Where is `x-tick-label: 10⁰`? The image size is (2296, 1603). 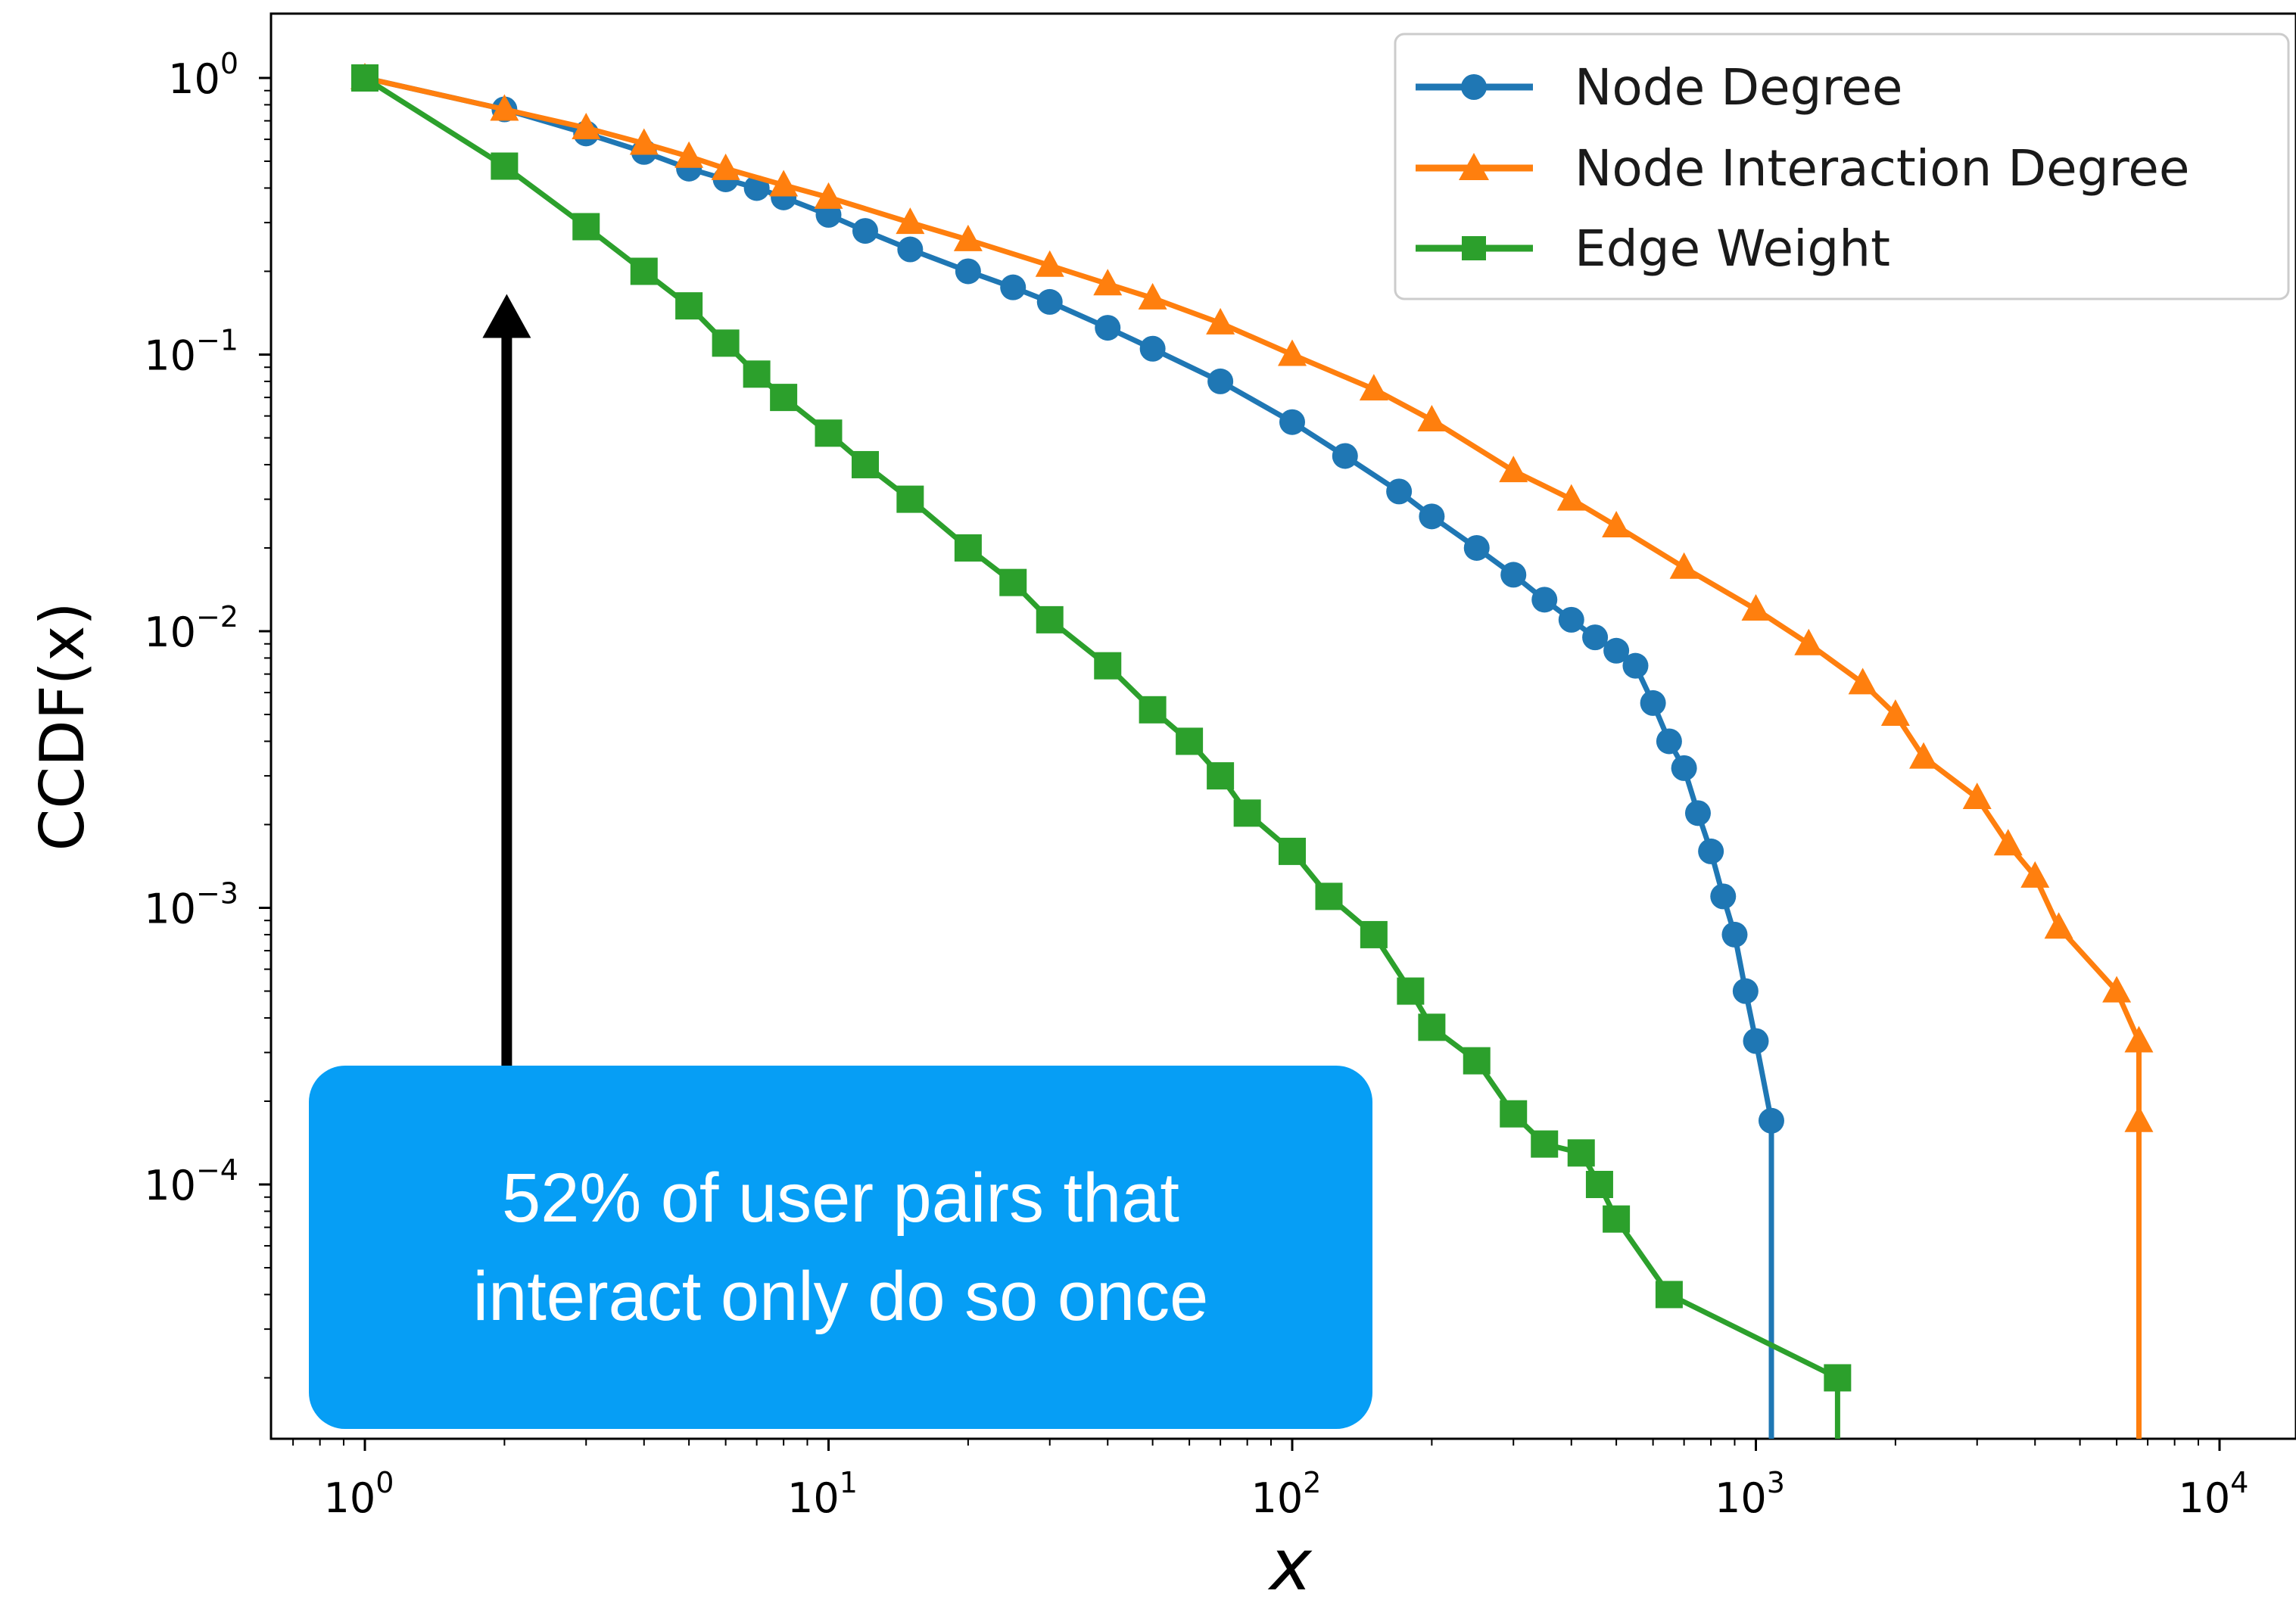
x-tick-label: 10⁰ is located at coordinates (359, 1494).